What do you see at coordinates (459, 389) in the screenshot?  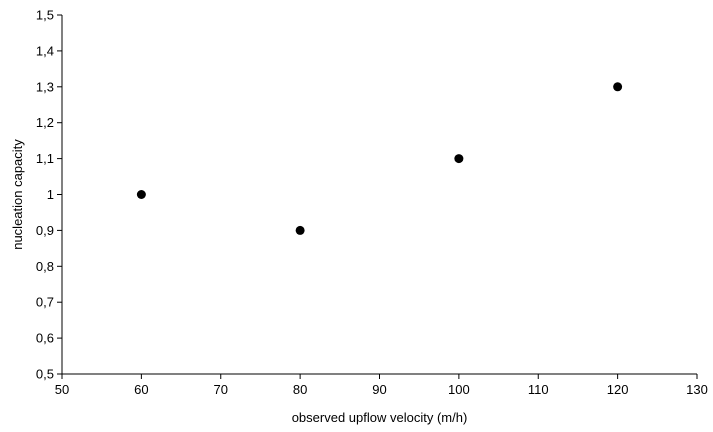 I see `x-tick-label: 100` at bounding box center [459, 389].